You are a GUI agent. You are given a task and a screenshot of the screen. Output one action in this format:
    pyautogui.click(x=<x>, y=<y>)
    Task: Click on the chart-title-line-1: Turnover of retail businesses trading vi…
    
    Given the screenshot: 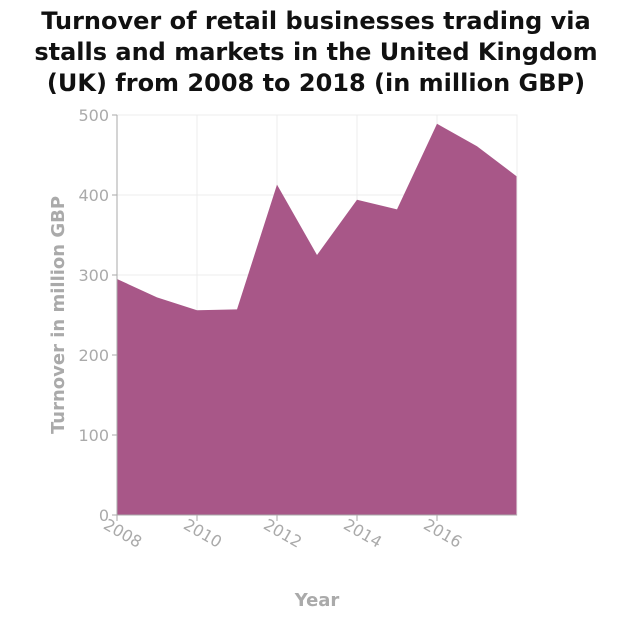 What is the action you would take?
    pyautogui.click(x=316, y=21)
    